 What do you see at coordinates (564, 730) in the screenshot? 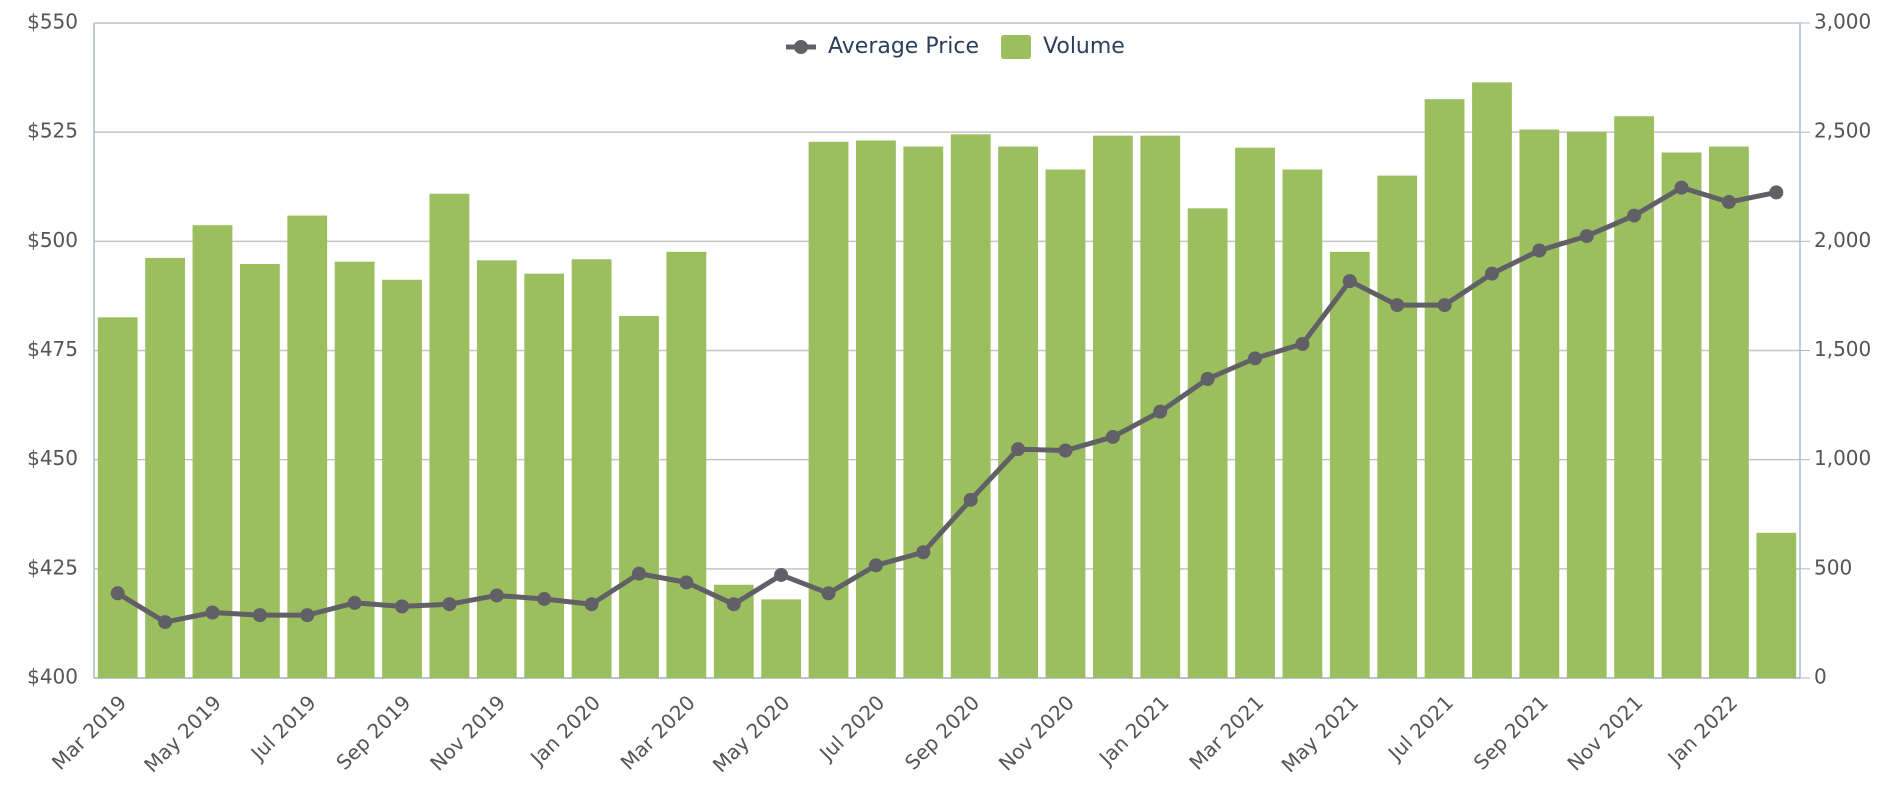
I see `x-tick-label: Jan 2020` at bounding box center [564, 730].